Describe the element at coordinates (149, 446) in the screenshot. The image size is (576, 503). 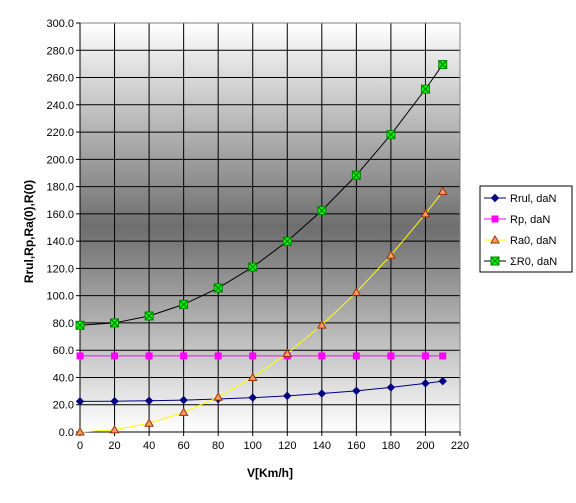
I see `x-tick-label: 40` at that location.